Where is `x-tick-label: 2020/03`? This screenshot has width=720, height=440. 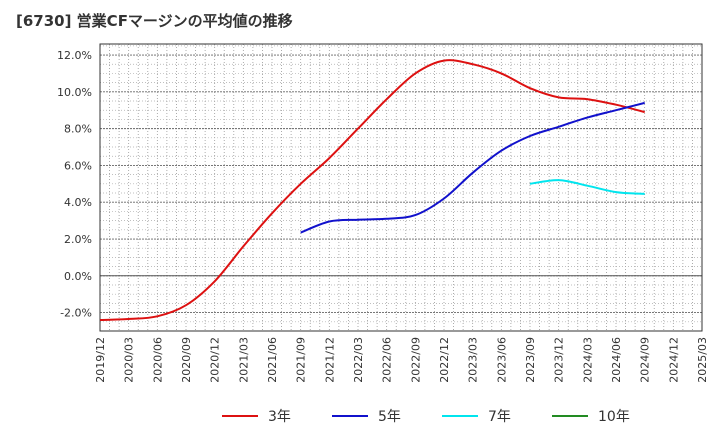
x-tick-label: 2020/03 is located at coordinates (129, 360).